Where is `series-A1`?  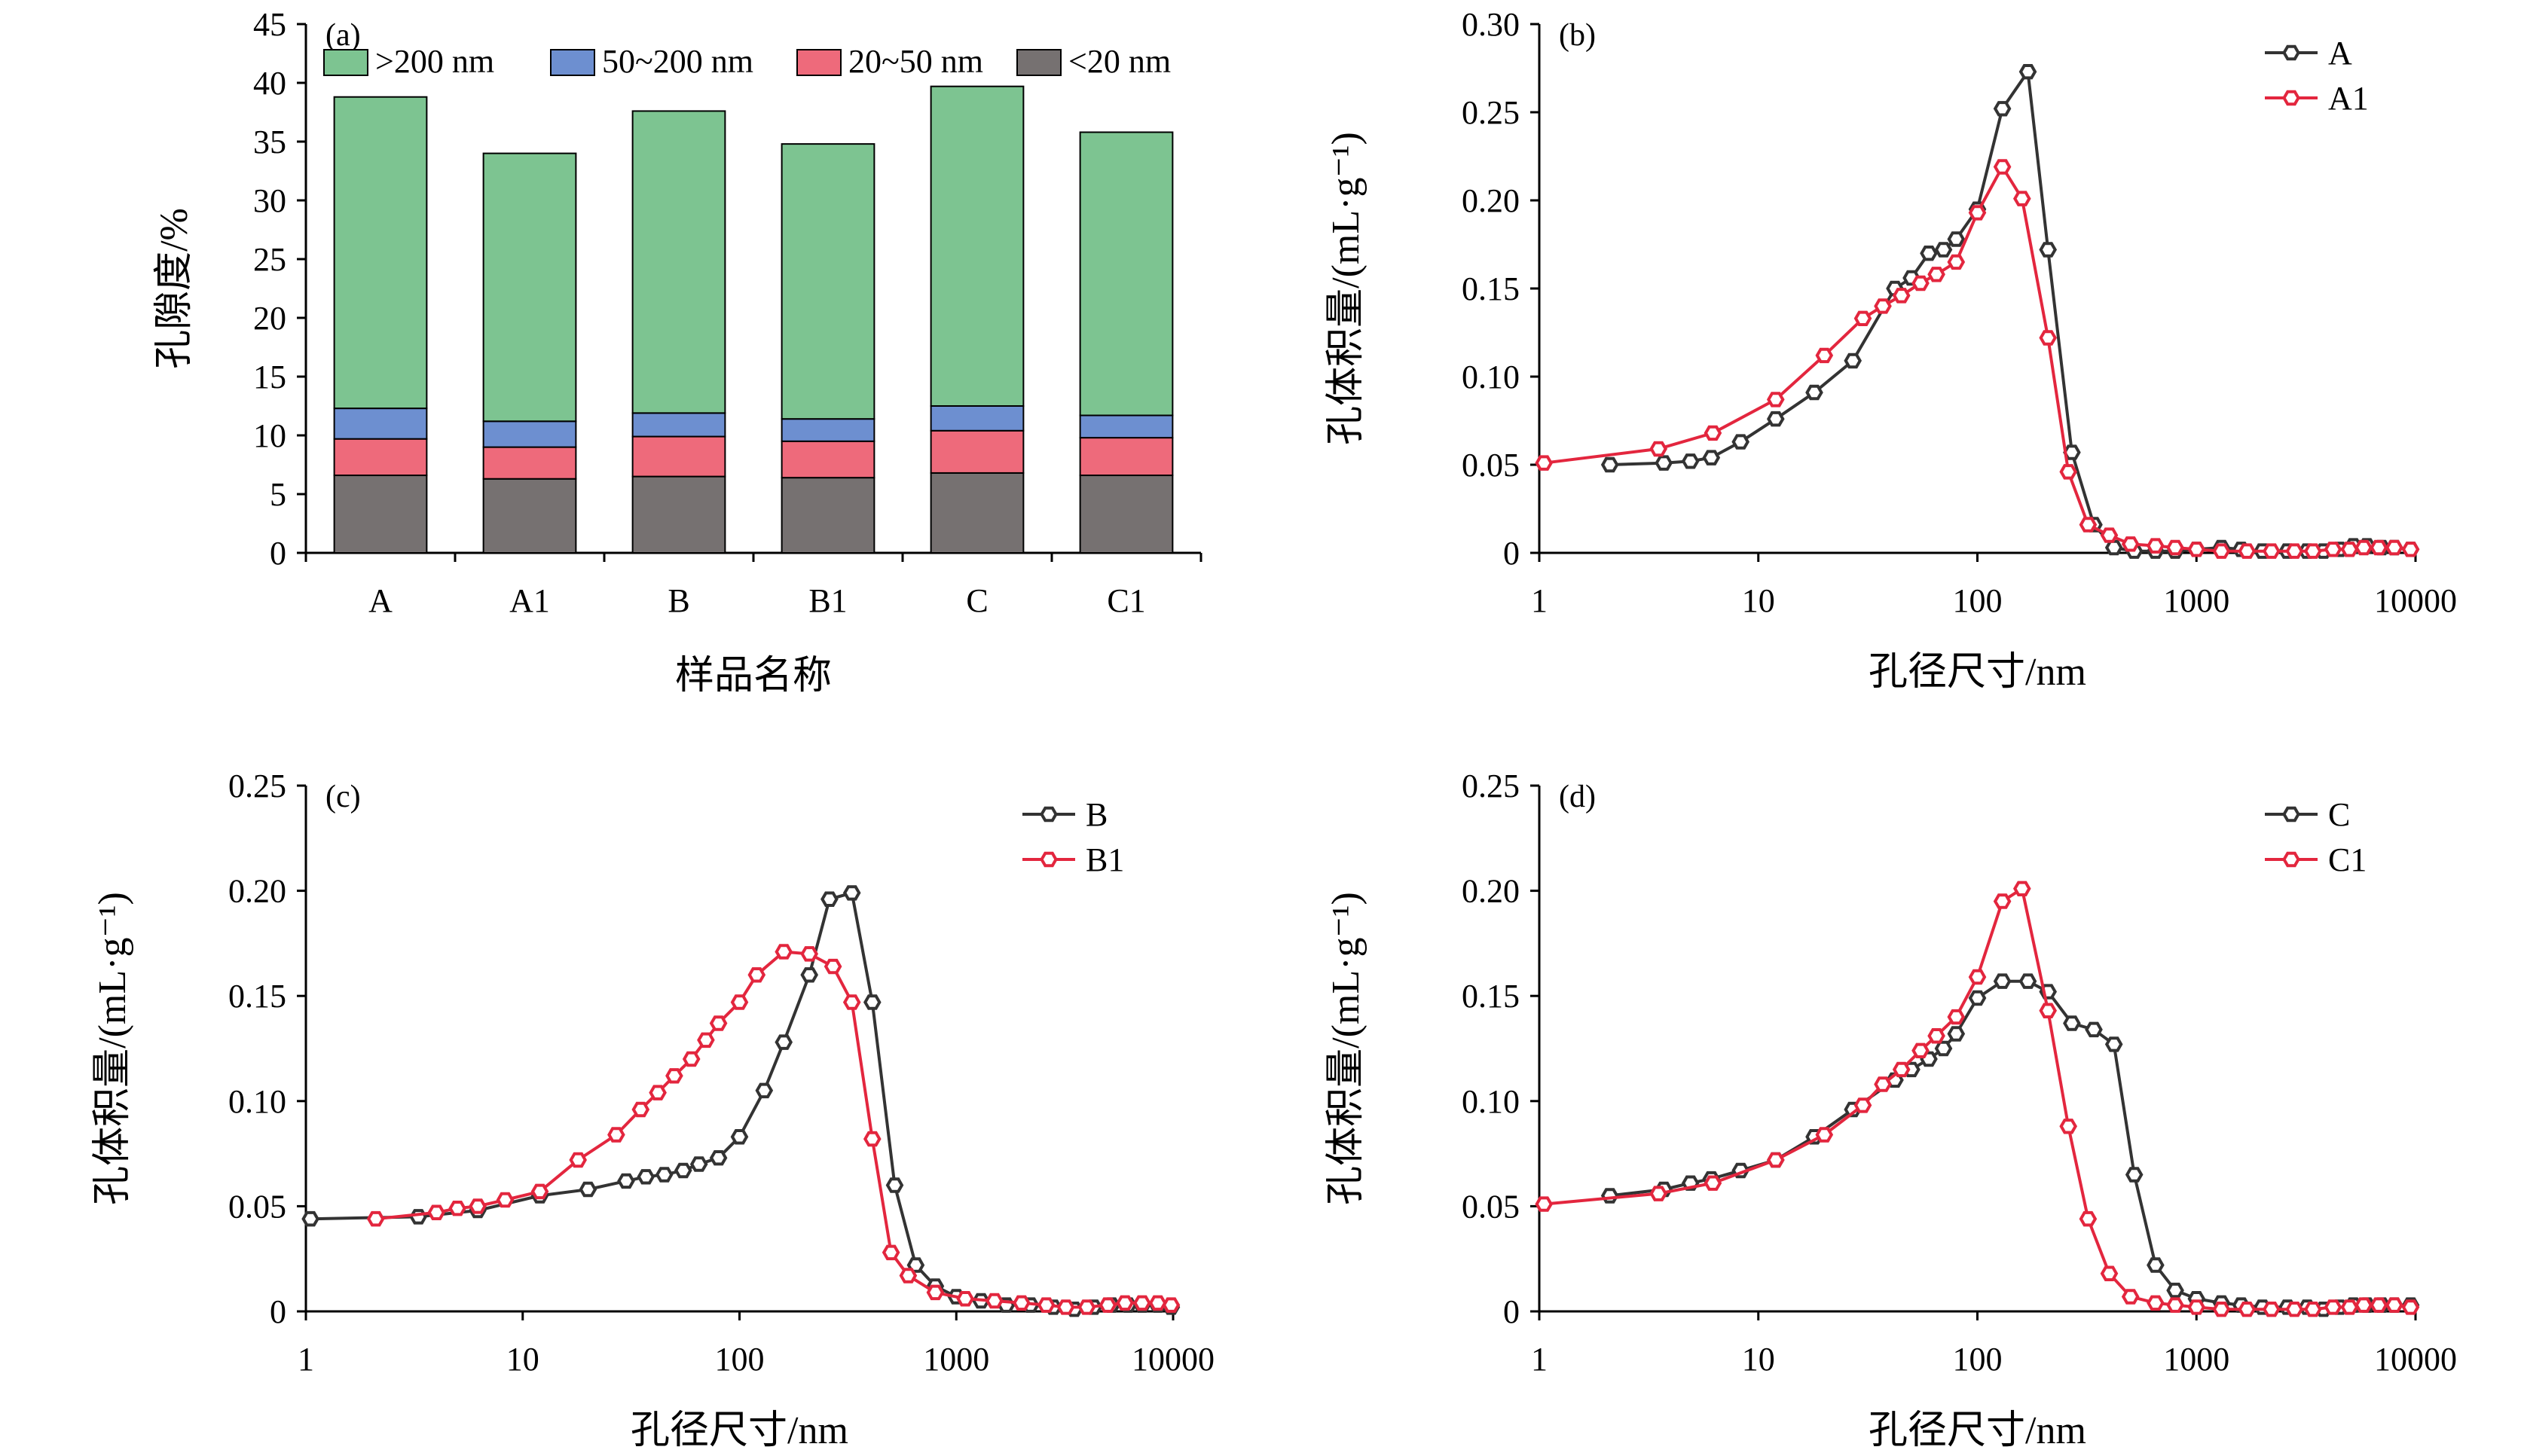 series-A1 is located at coordinates (1977, 359).